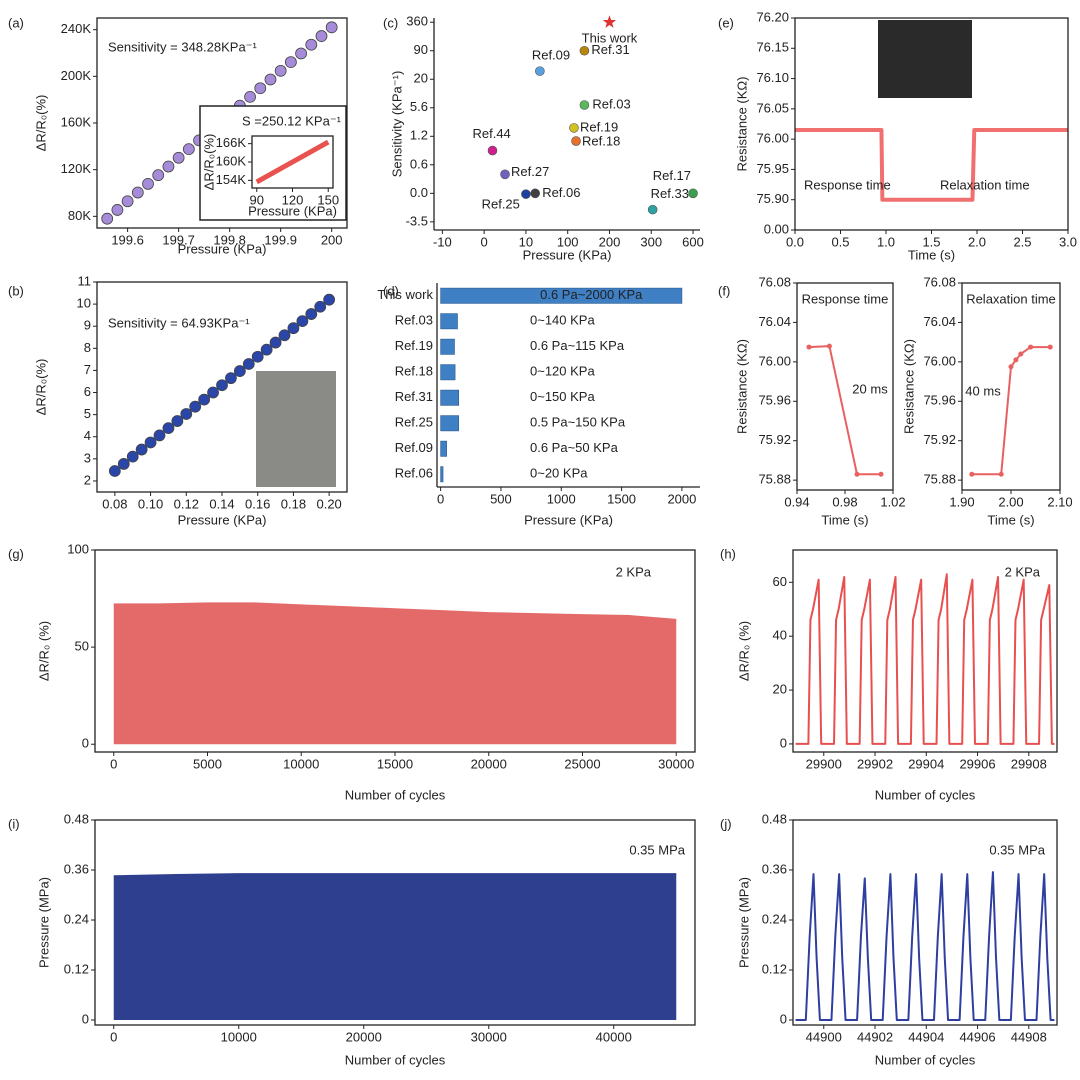  Describe the element at coordinates (87, 457) in the screenshot. I see `y-tick-label: 3` at that location.